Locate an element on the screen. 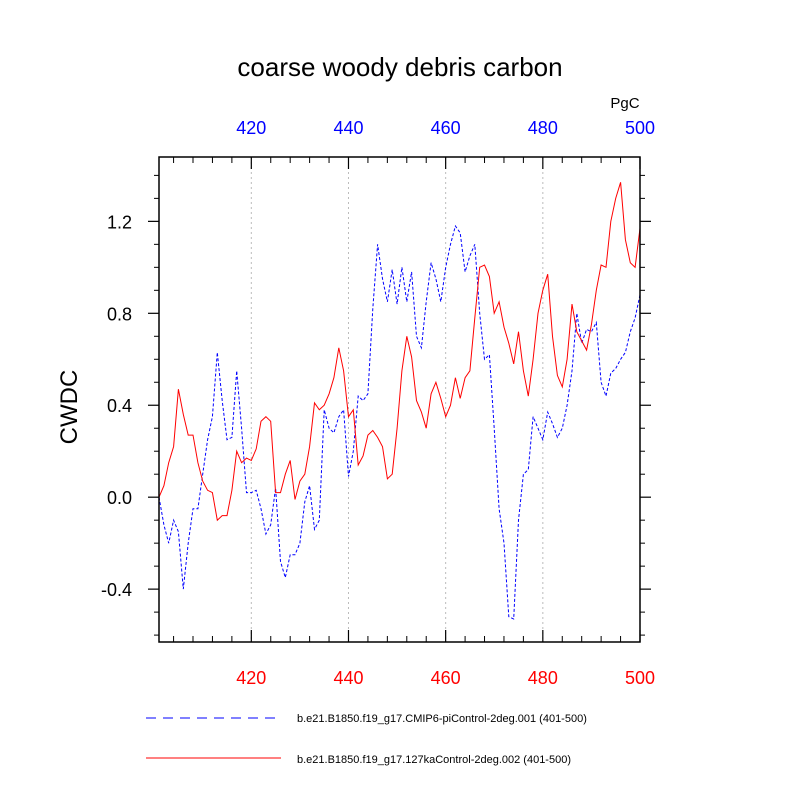  y-tick-label: 0.4 is located at coordinates (119, 406).